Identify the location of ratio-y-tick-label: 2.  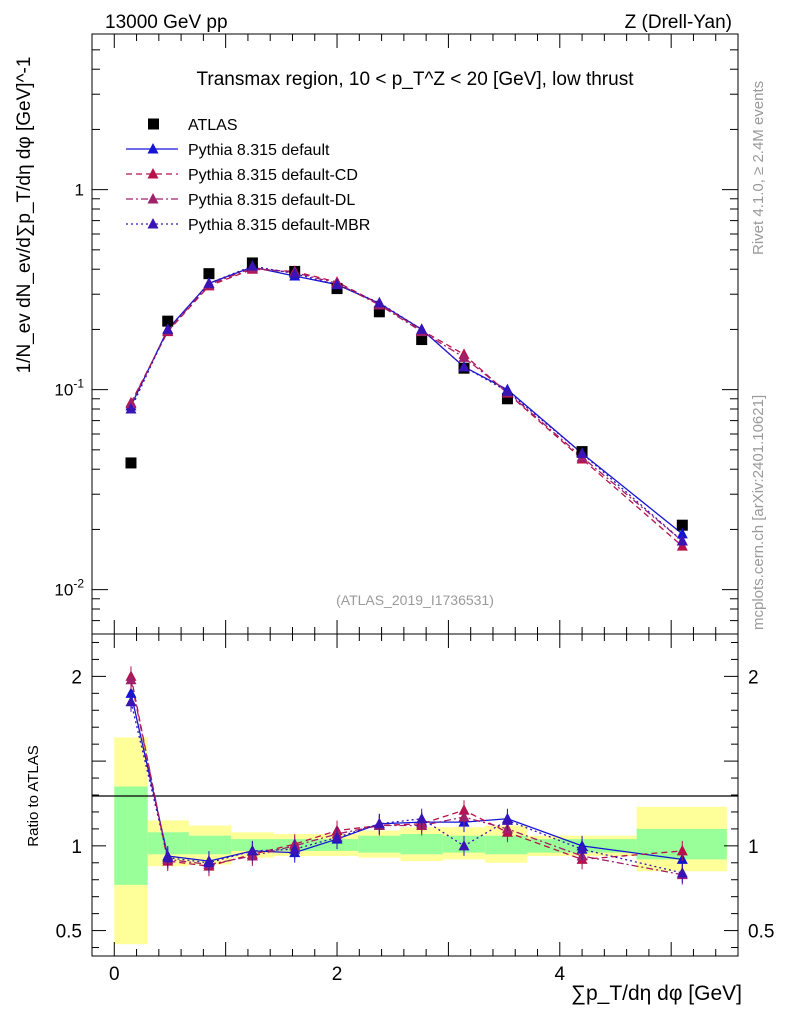
(76, 677).